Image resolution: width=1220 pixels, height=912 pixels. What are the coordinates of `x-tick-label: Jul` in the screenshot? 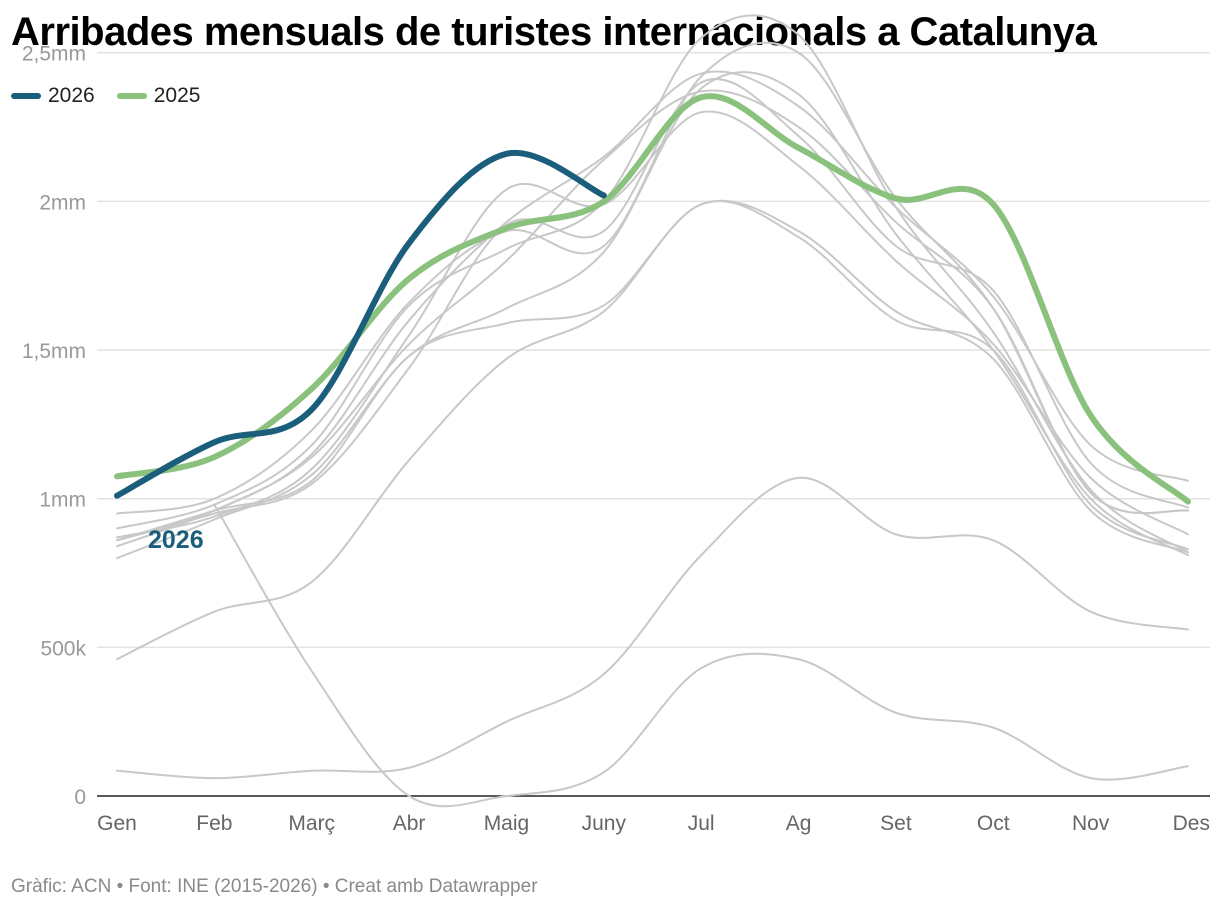 It's located at (701, 823).